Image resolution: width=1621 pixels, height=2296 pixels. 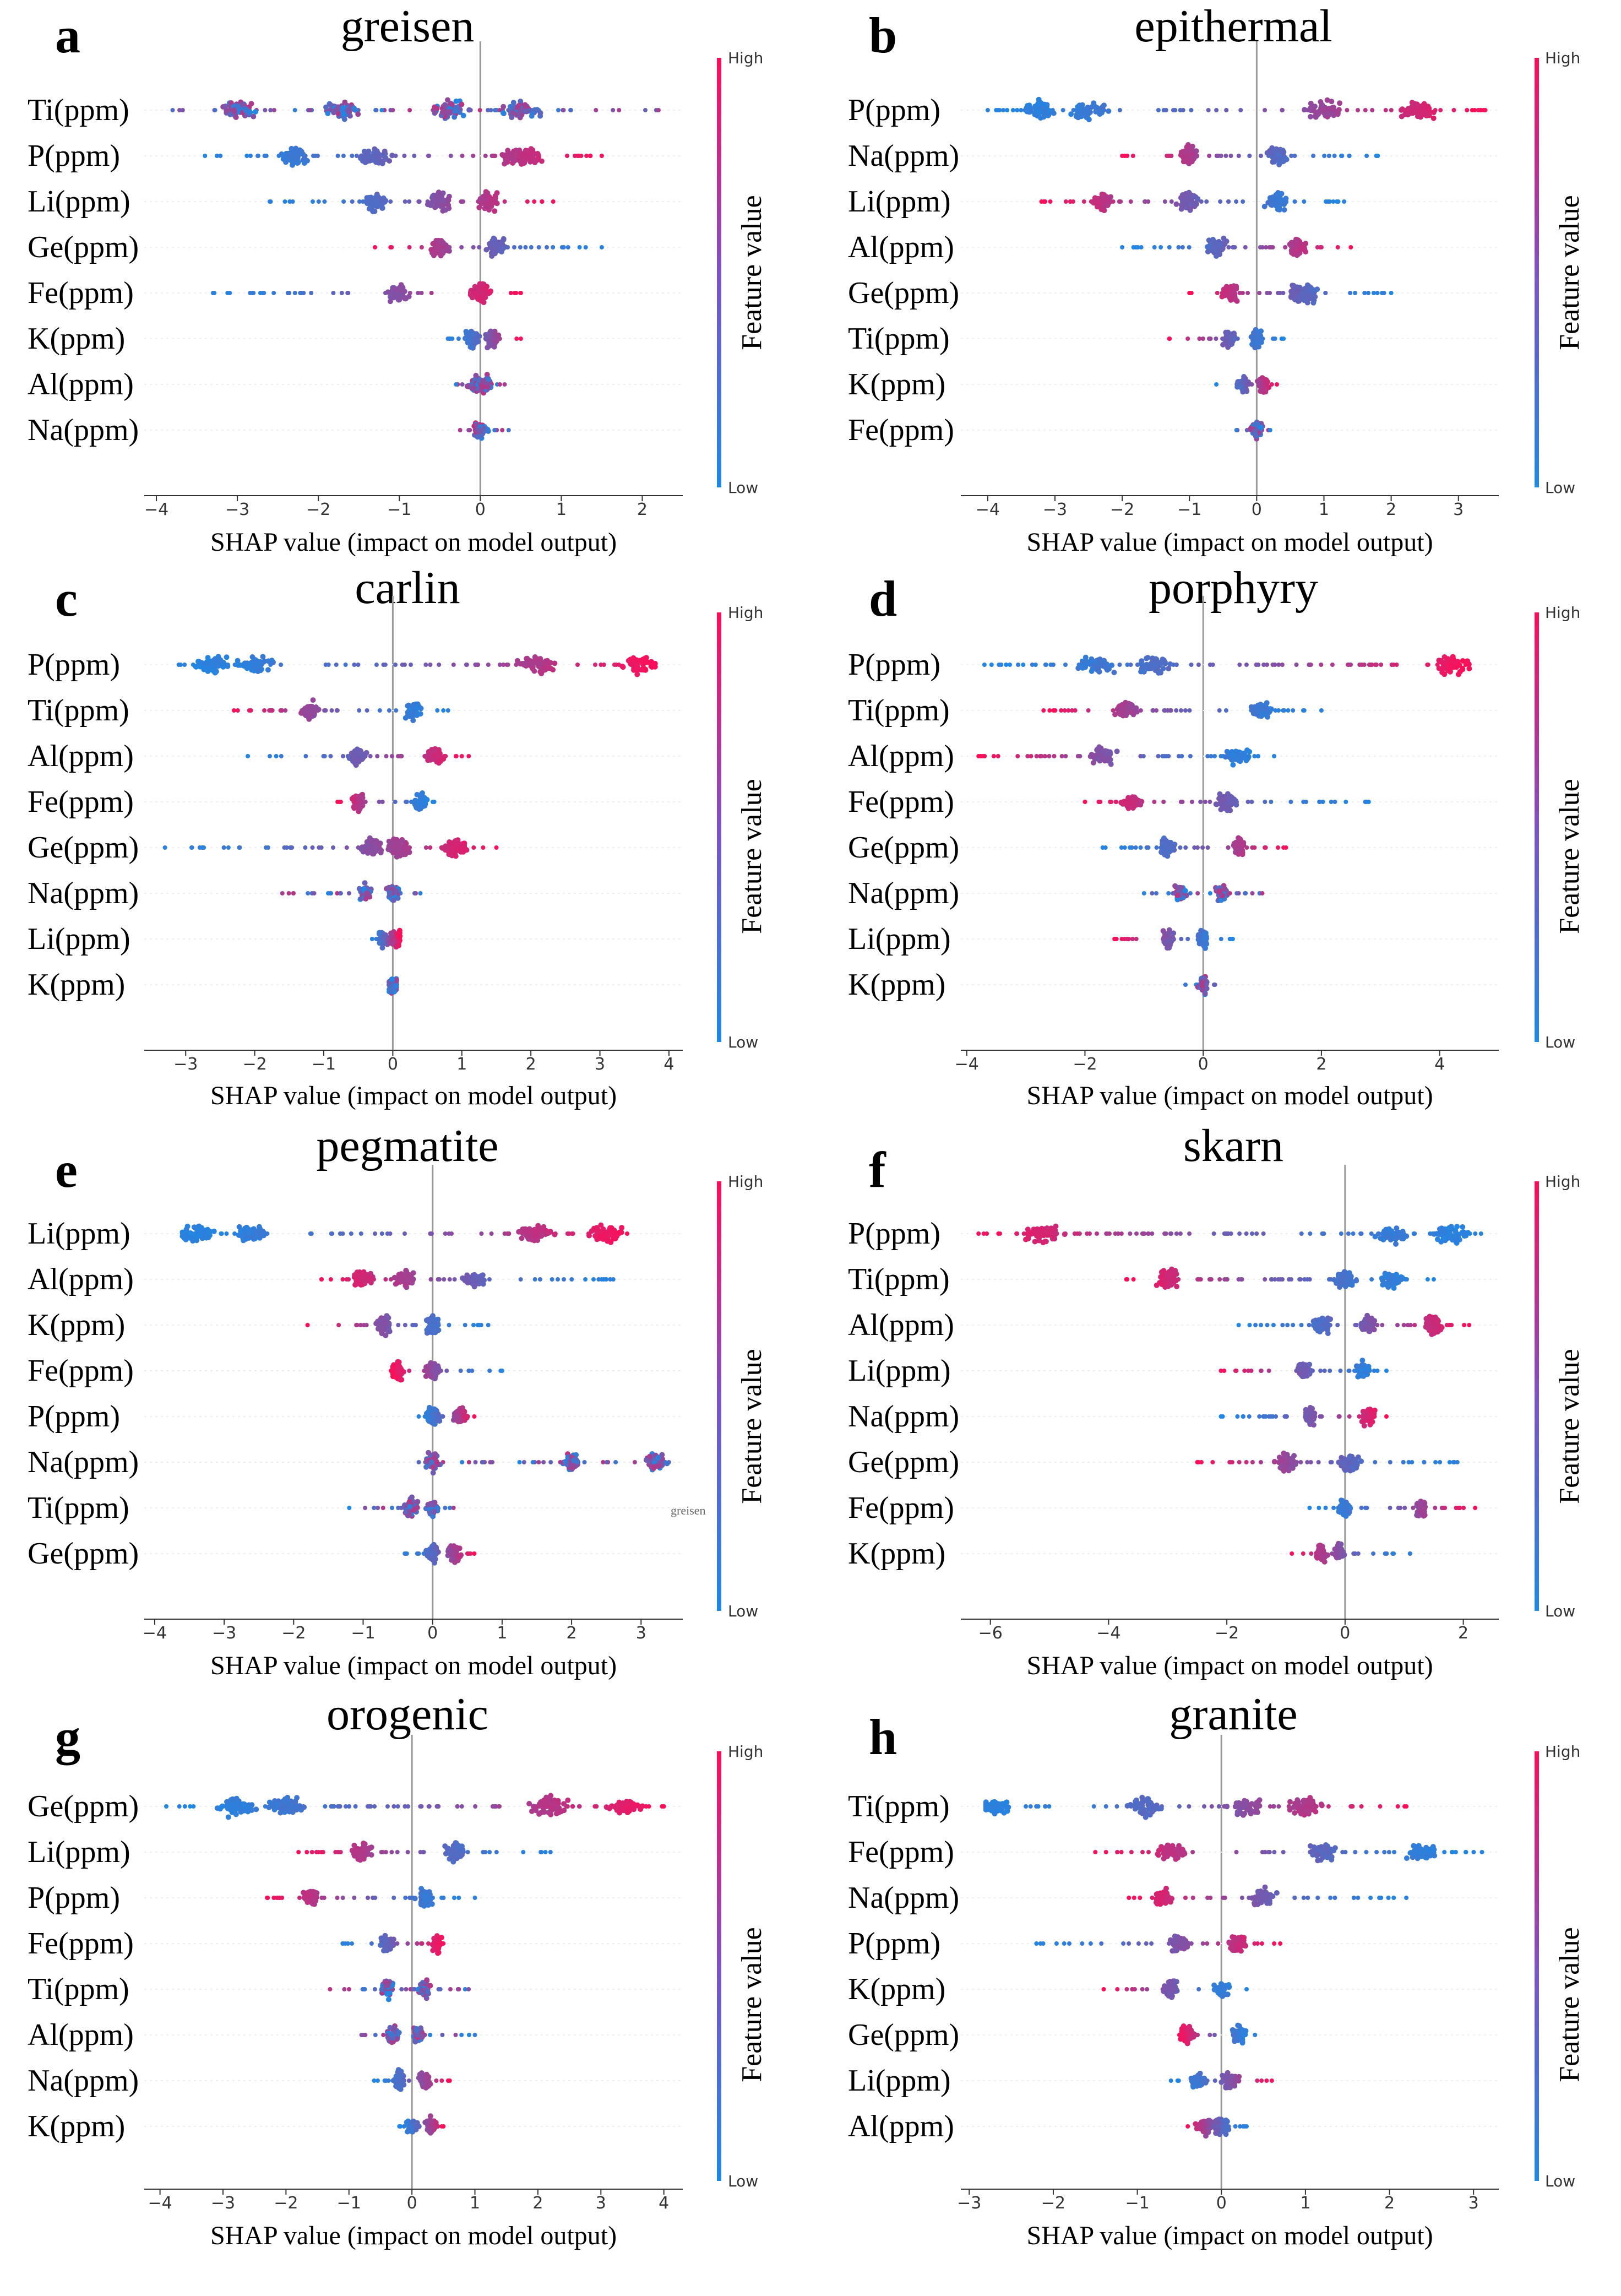 What do you see at coordinates (413, 542) in the screenshot?
I see `panel-a-x-axis-title: SHAP value (impact on model output)` at bounding box center [413, 542].